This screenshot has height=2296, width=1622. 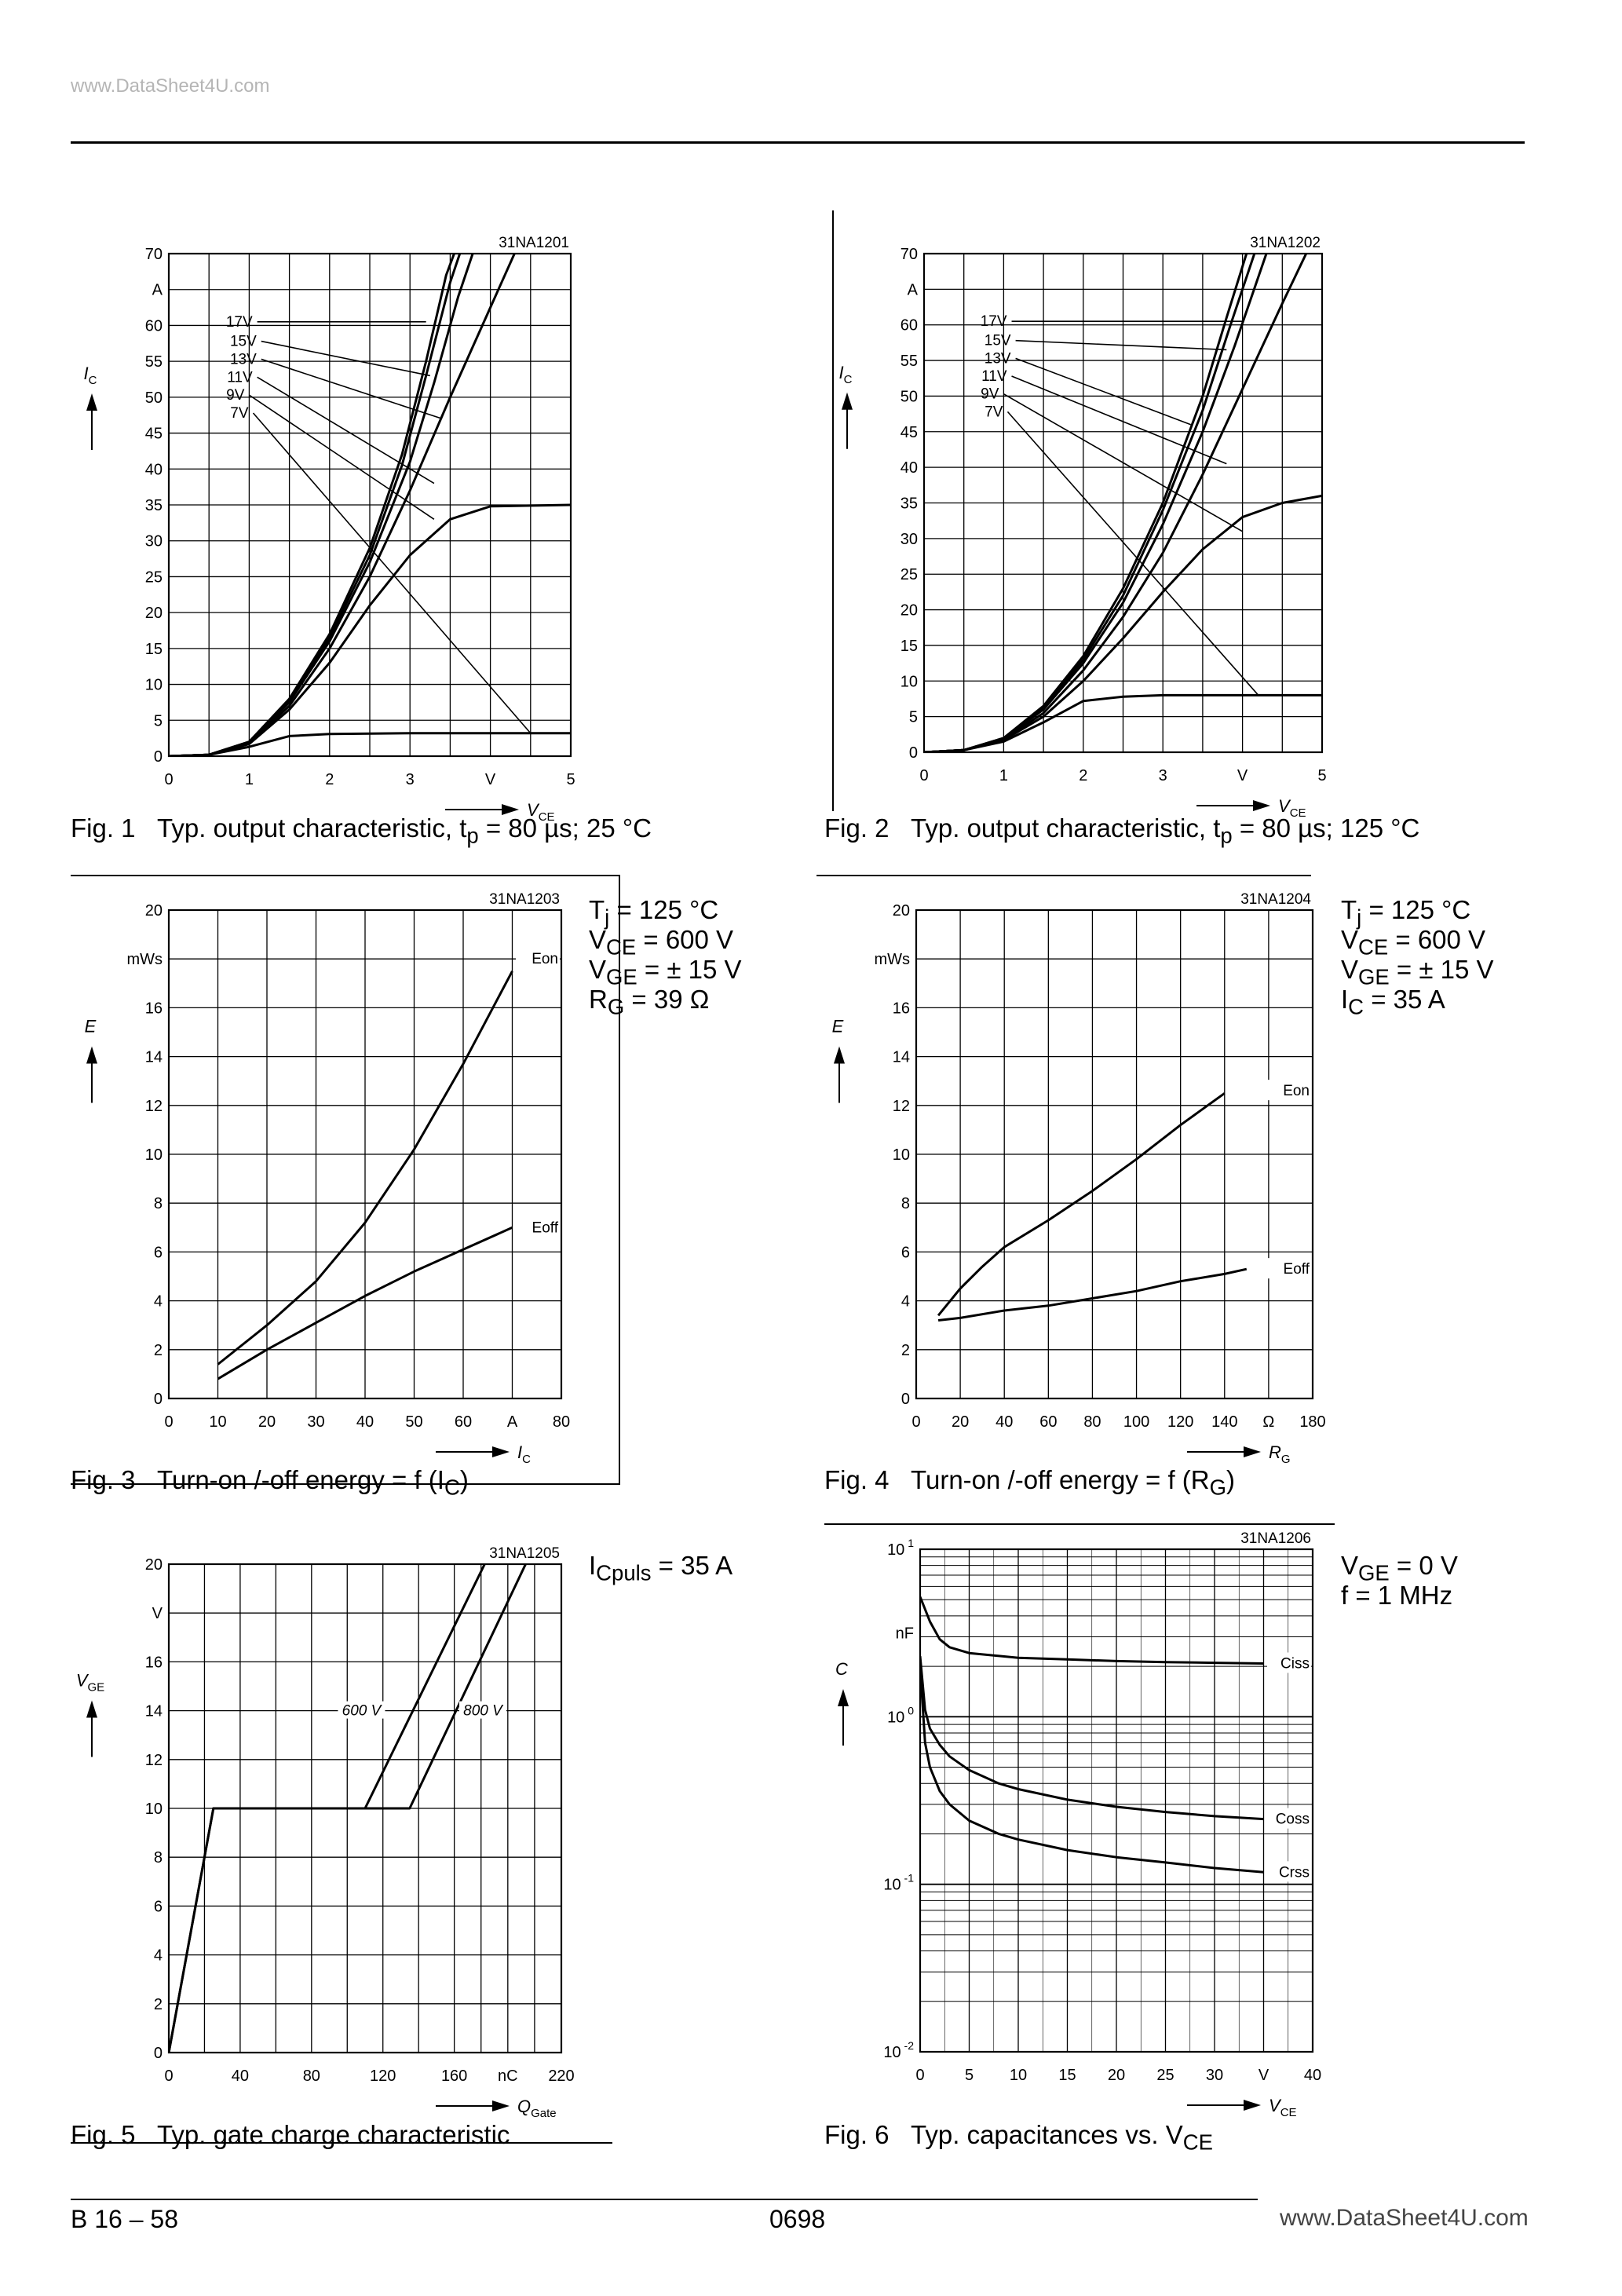 What do you see at coordinates (158, 1204) in the screenshot?
I see `fig3-ytick-4: 8` at bounding box center [158, 1204].